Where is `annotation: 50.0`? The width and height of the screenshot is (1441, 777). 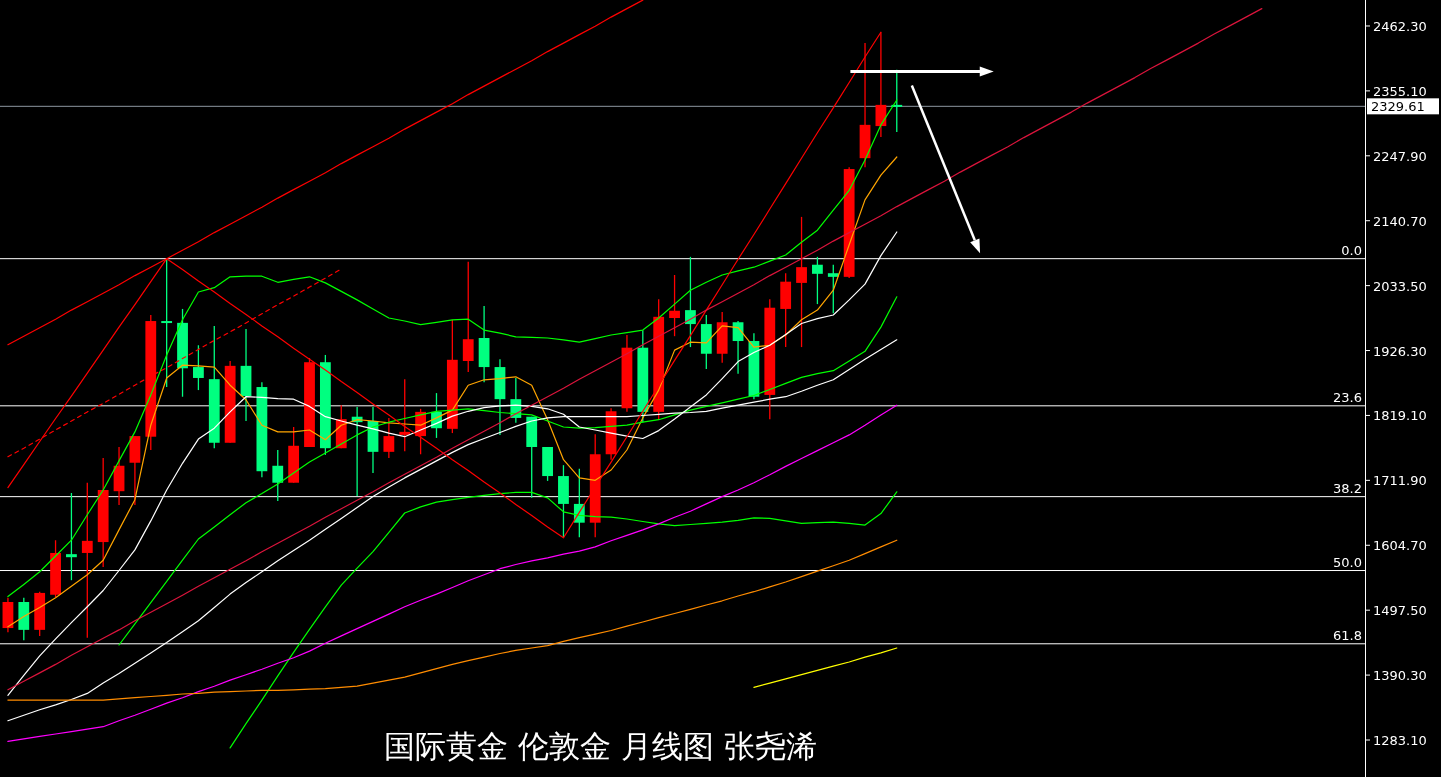 annotation: 50.0 is located at coordinates (1347, 562).